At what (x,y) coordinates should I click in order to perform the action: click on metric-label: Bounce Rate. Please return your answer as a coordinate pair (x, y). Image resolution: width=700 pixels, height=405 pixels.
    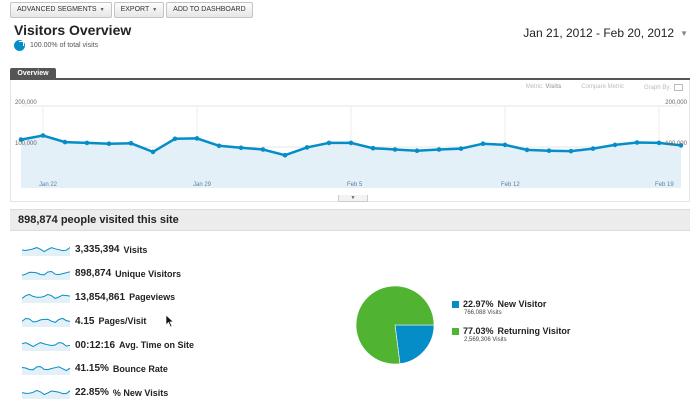
    Looking at the image, I should click on (140, 368).